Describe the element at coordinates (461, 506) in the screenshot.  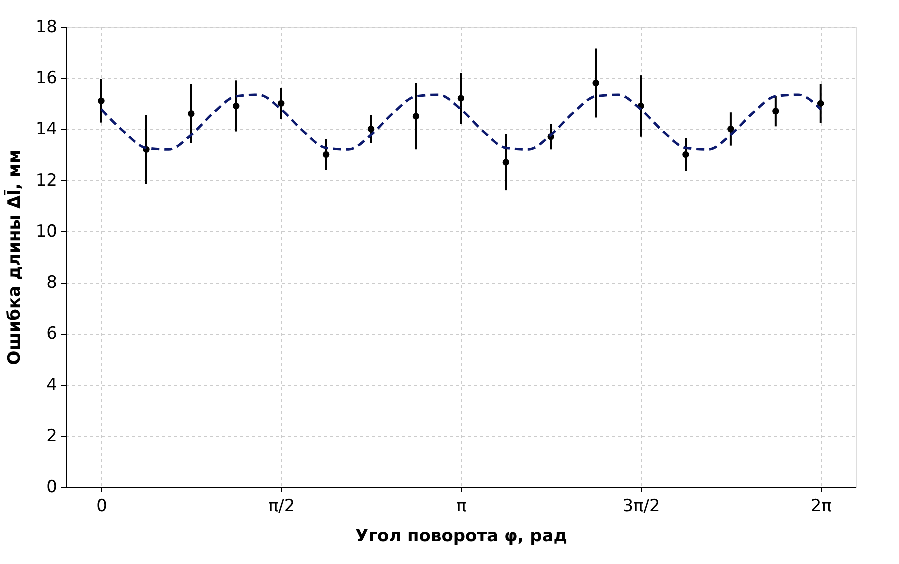
I see `x-tick-label: π` at that location.